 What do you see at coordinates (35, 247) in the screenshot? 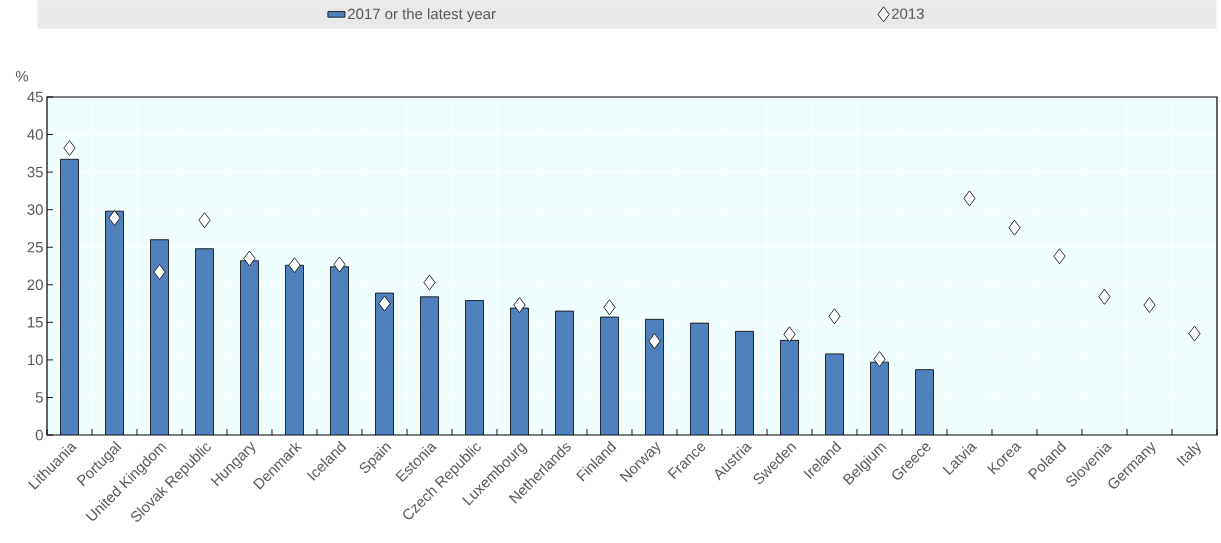
I see `y-tick-label: 25` at bounding box center [35, 247].